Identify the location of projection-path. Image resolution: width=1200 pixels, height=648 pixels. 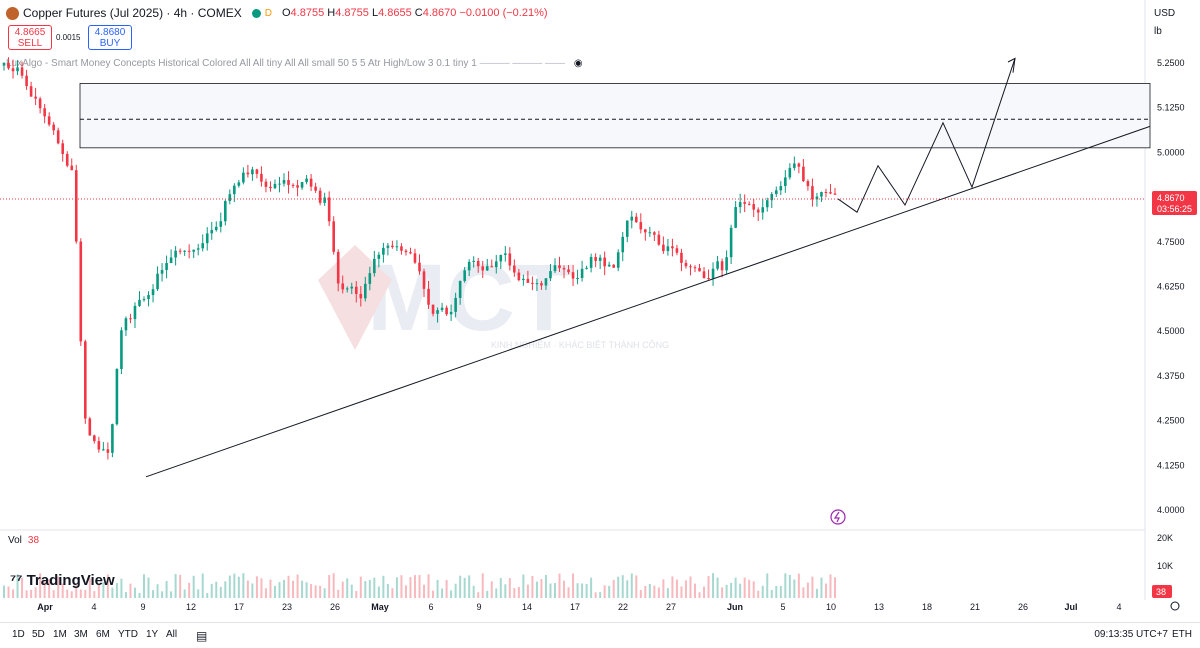
(926, 135).